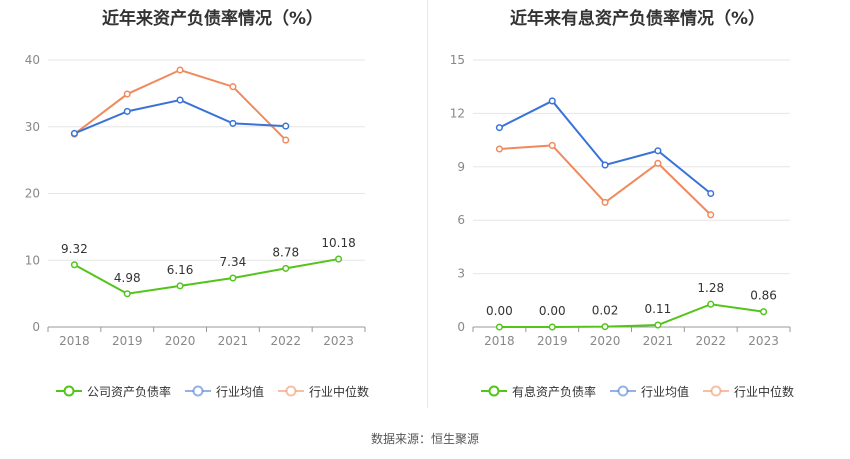  Describe the element at coordinates (461, 167) in the screenshot. I see `y-tick-label: 9` at that location.